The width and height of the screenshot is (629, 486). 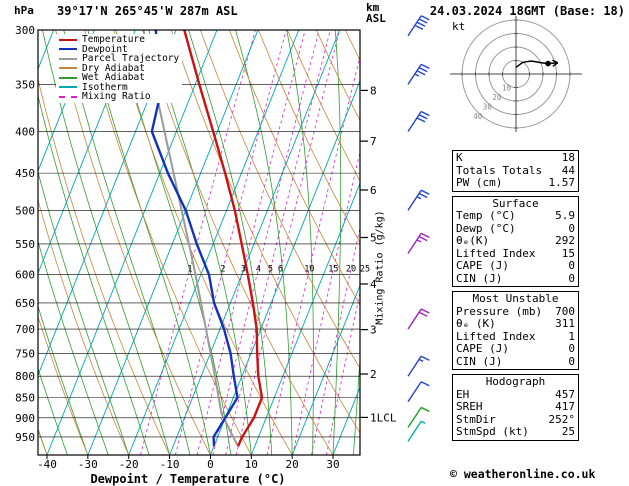 What do you see at coordinates (25, 244) in the screenshot?
I see `svg-text: 550` at bounding box center [25, 244].